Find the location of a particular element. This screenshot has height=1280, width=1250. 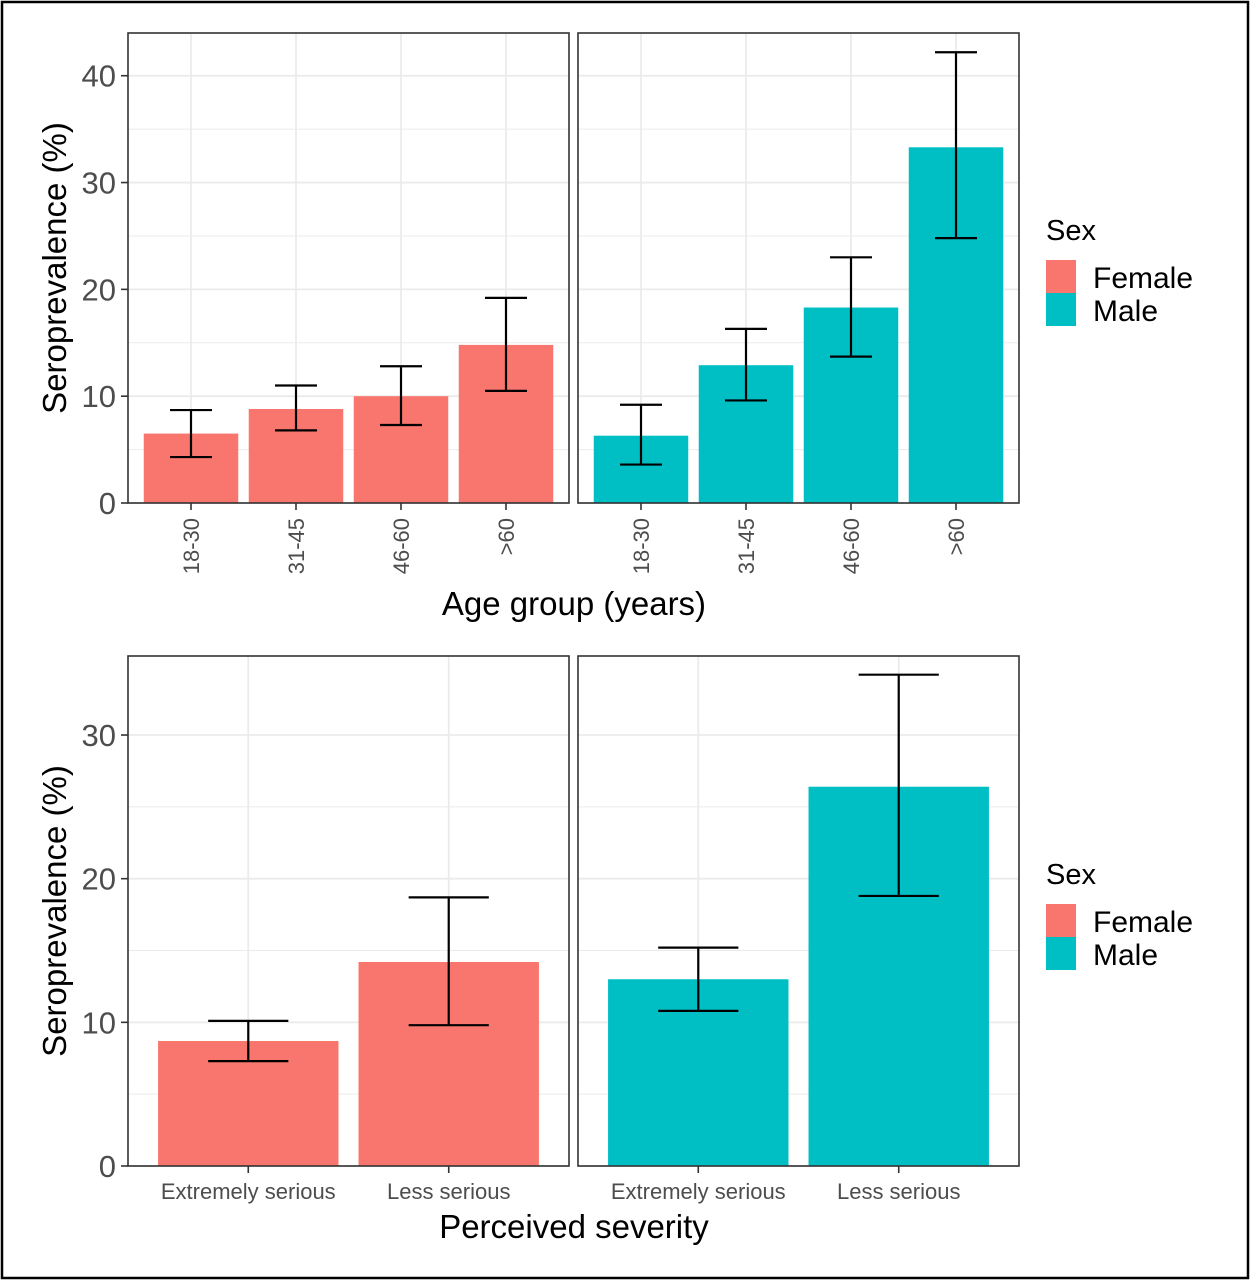

y-axis: 0 10 20 30 is located at coordinates (105, 951).